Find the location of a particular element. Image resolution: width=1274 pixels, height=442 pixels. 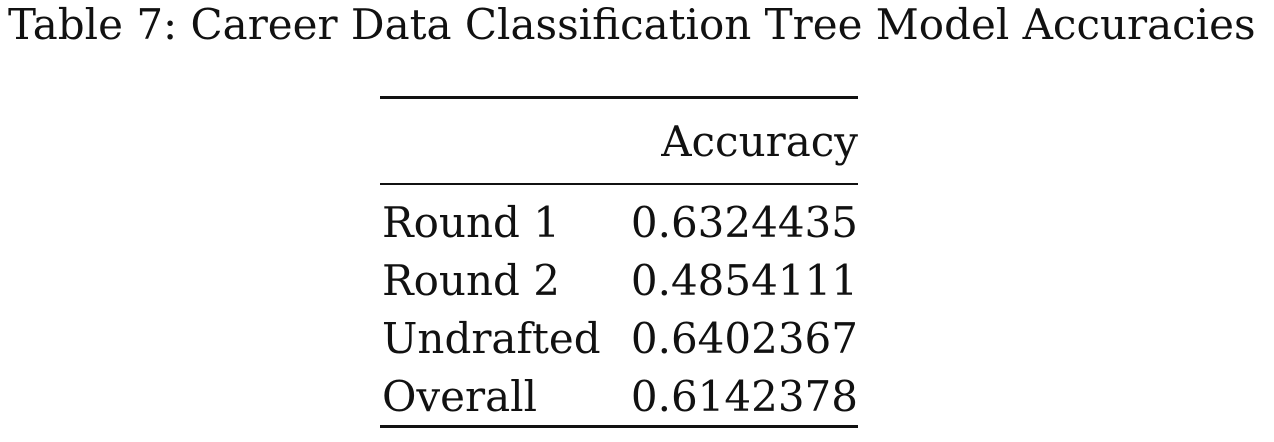

row-label: Round 1 is located at coordinates (471, 222).